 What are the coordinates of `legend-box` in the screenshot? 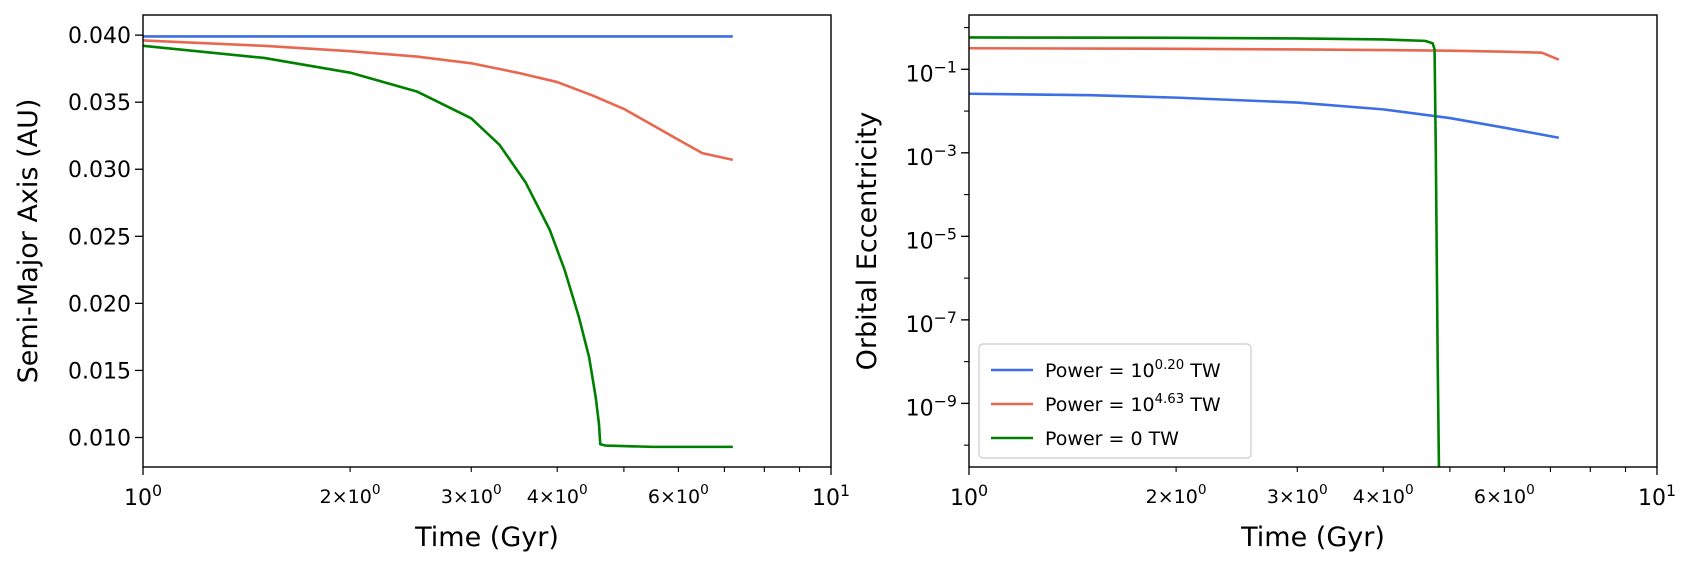 It's located at (1115, 401).